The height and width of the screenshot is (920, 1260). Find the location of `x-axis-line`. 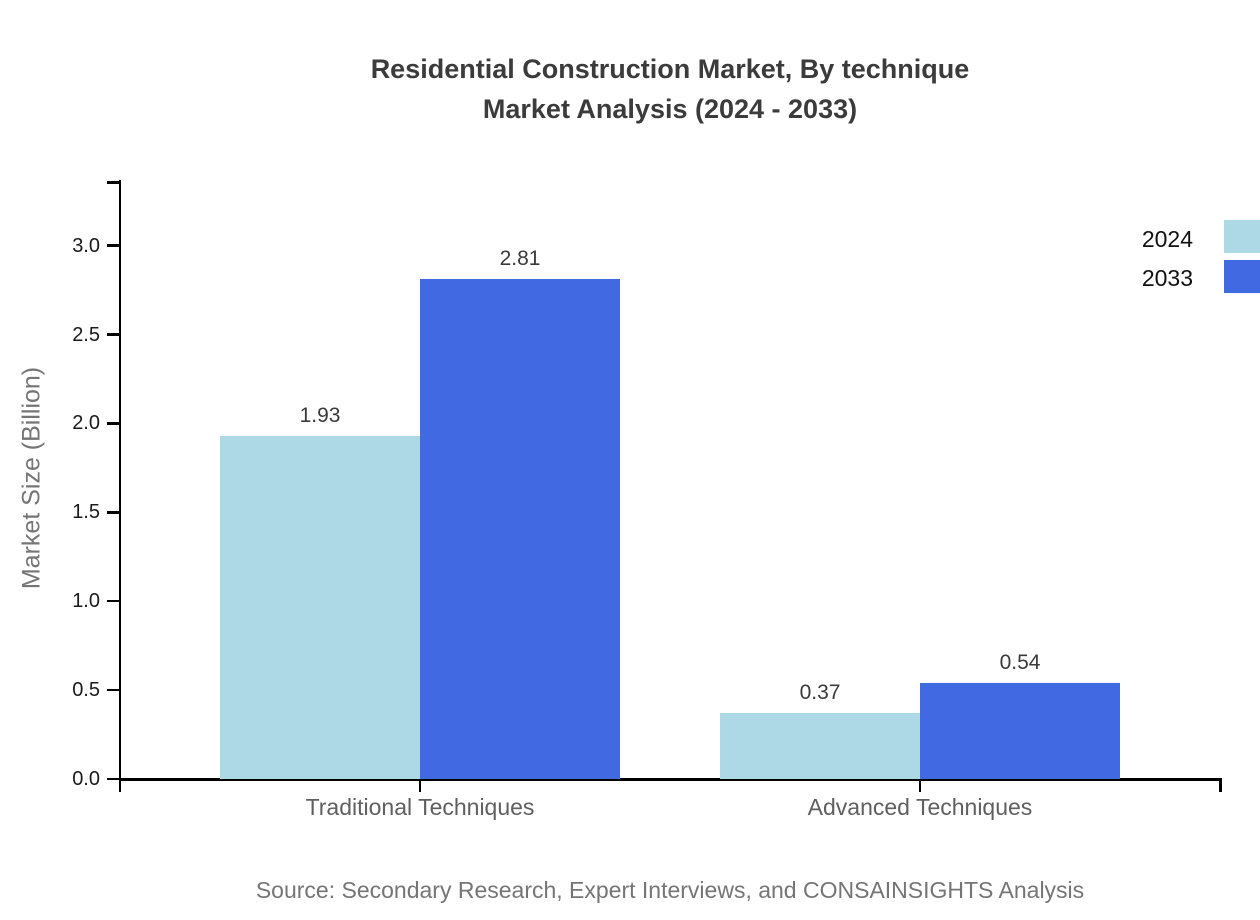

x-axis-line is located at coordinates (670, 779).